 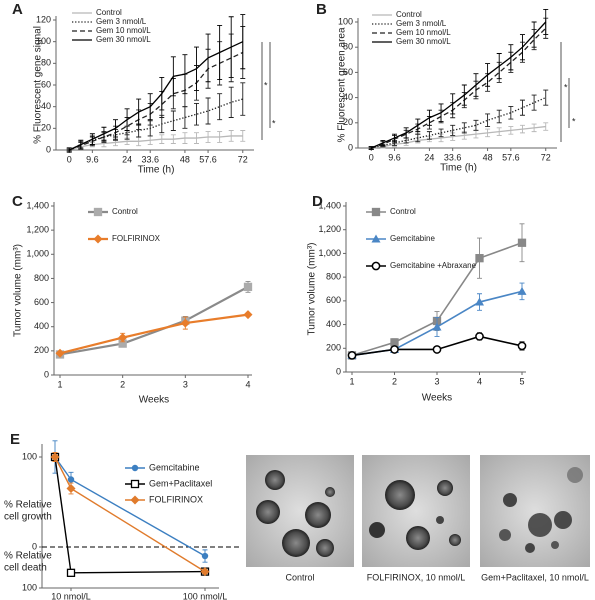 What do you see at coordinates (59, 384) in the screenshot?
I see `x-tick-label: 1` at bounding box center [59, 384].